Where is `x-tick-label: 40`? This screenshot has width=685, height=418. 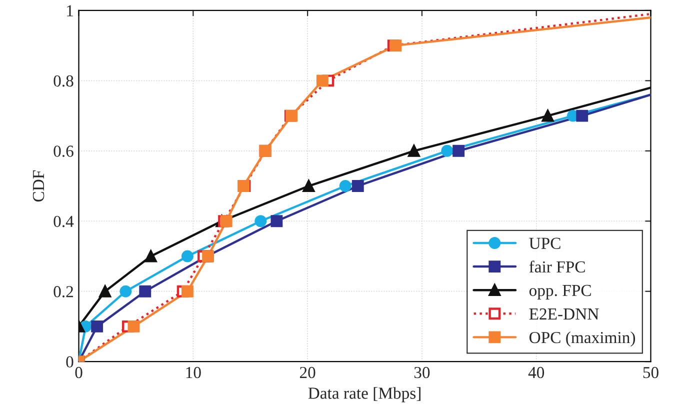
x-tick-label: 40 is located at coordinates (536, 372).